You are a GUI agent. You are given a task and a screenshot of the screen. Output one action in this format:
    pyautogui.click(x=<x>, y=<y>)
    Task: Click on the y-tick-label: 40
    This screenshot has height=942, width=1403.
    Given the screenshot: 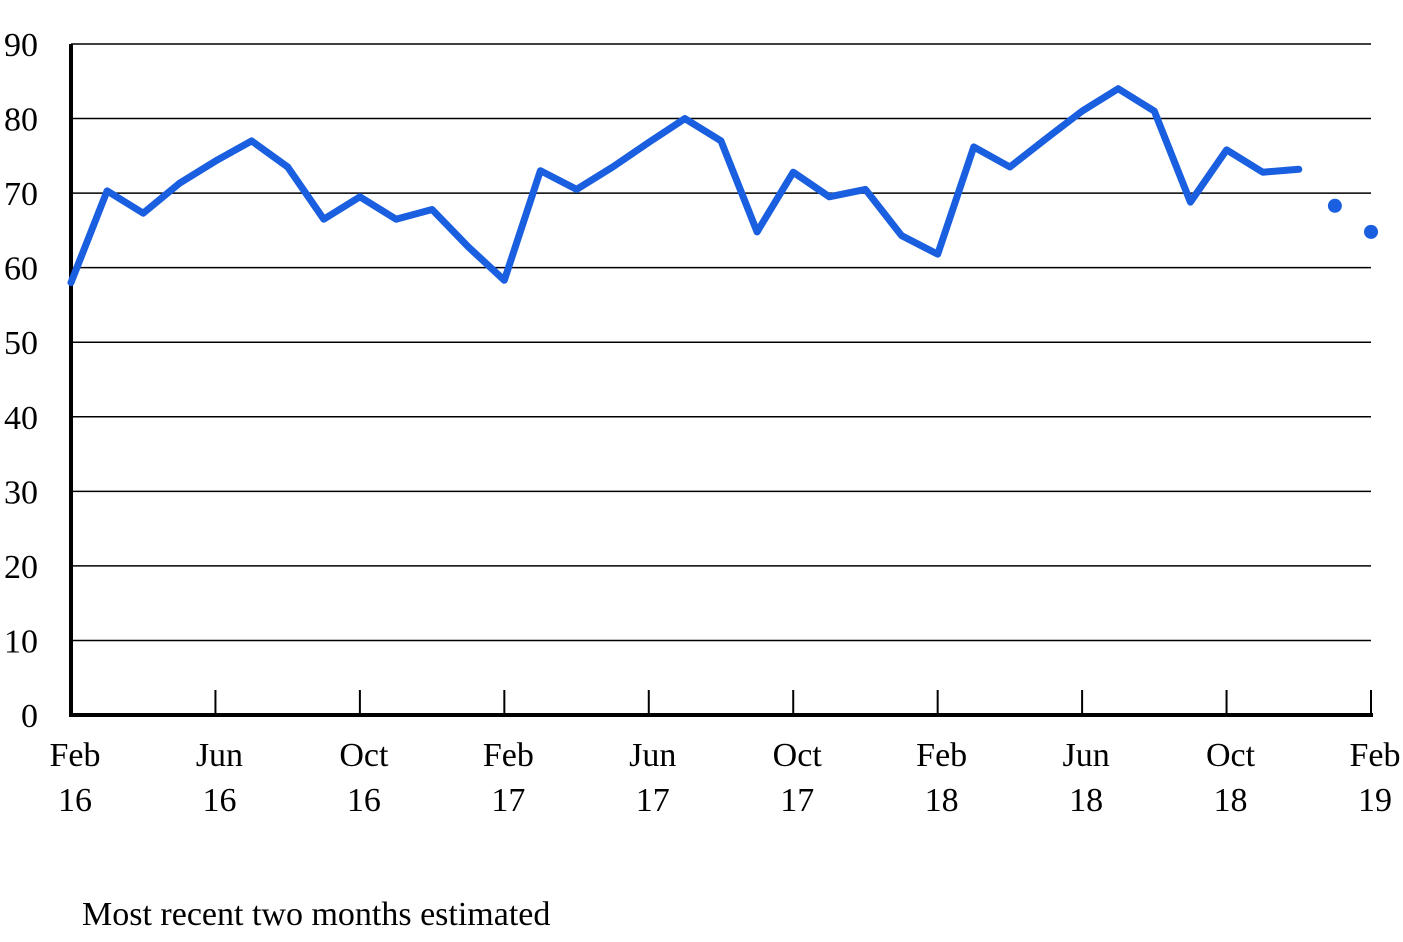 What is the action you would take?
    pyautogui.click(x=21, y=418)
    